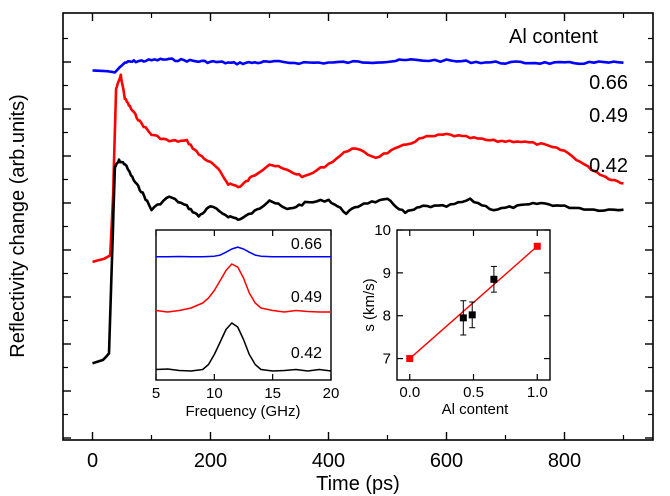 Image resolution: width=670 pixels, height=496 pixels. I want to click on inset-velocity-x-ticks: 0.0 0.5 1.0, so click(473, 315).